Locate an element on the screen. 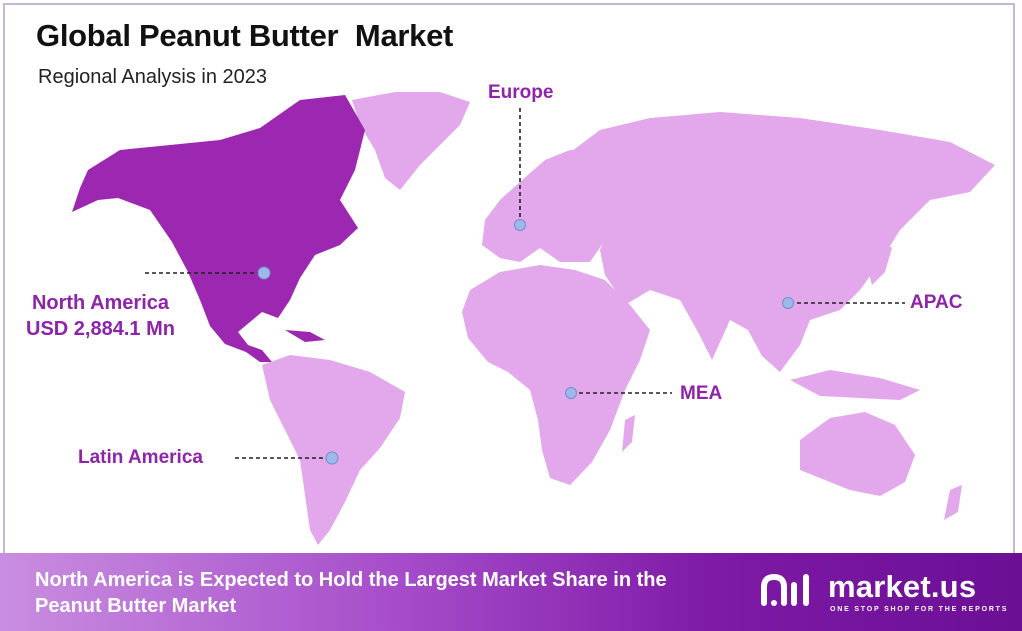 The height and width of the screenshot is (631, 1022). page-subtitle: Regional Analysis in 2023 is located at coordinates (153, 77).